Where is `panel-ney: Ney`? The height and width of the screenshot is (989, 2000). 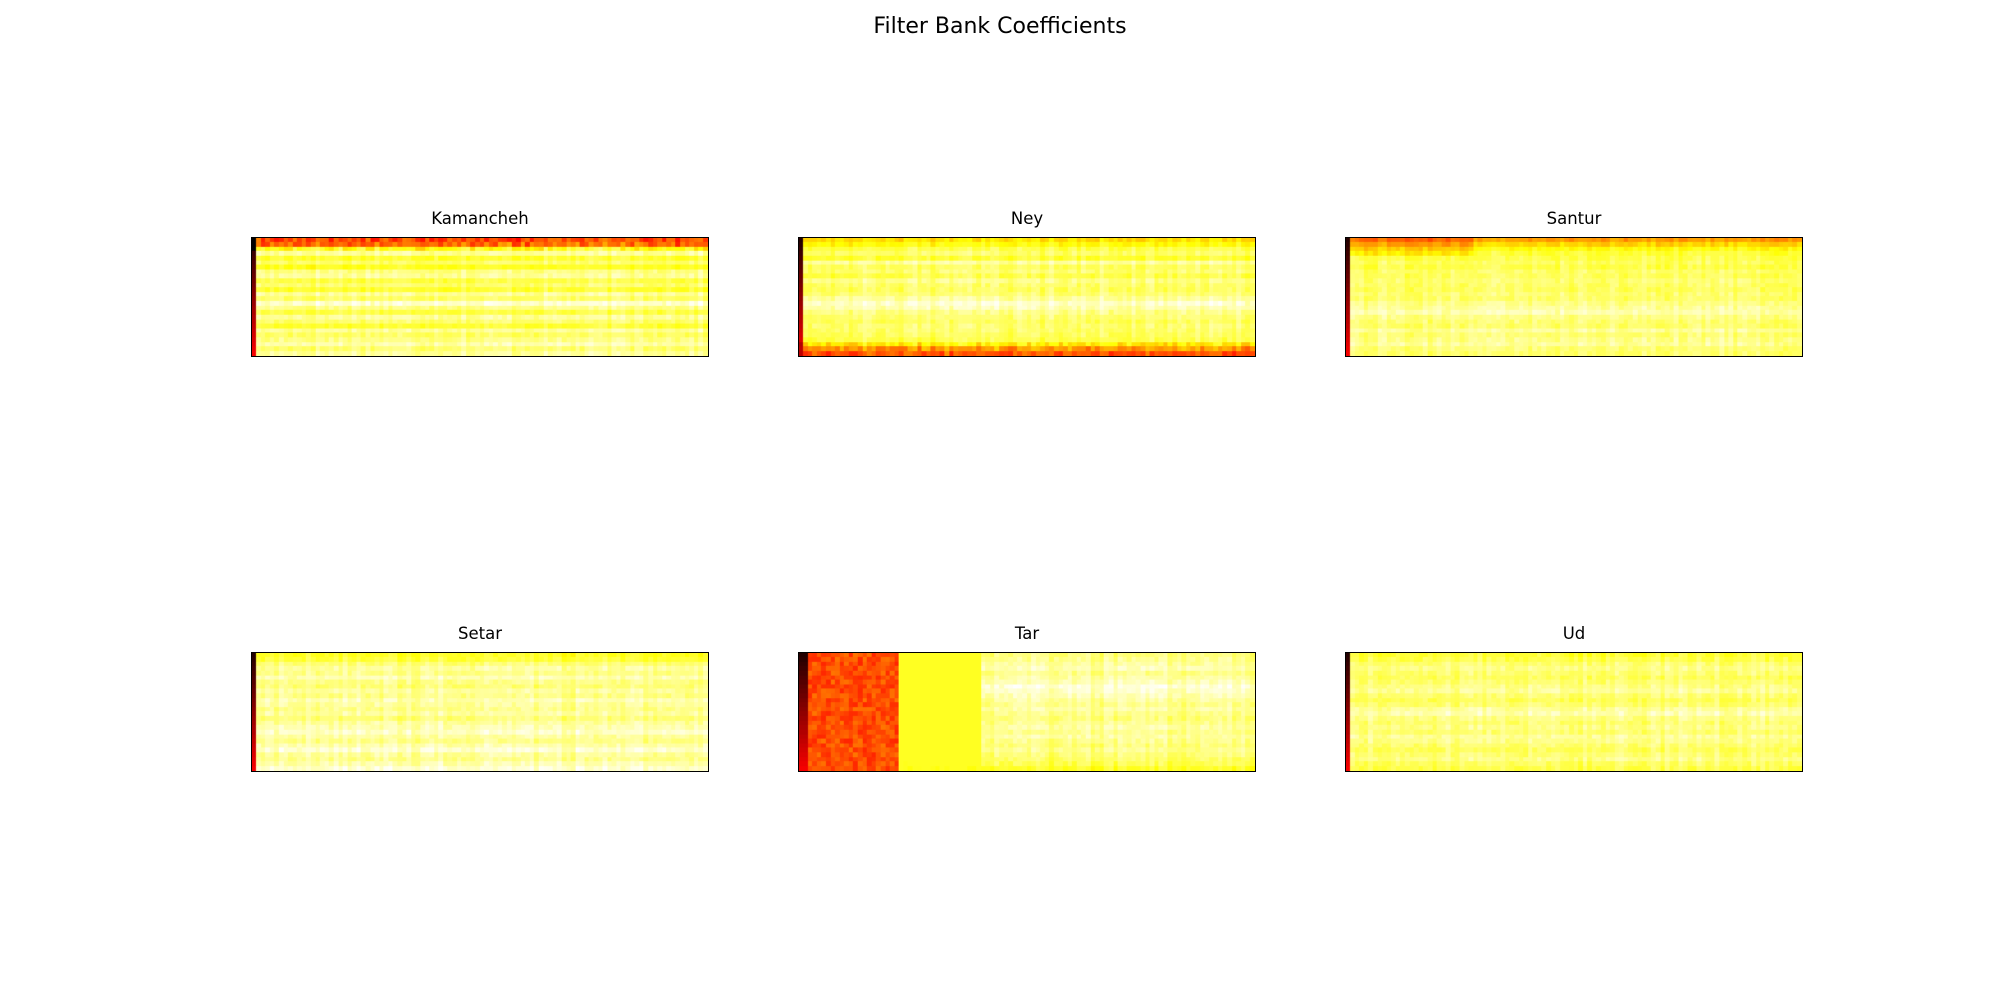 panel-ney: Ney is located at coordinates (1027, 283).